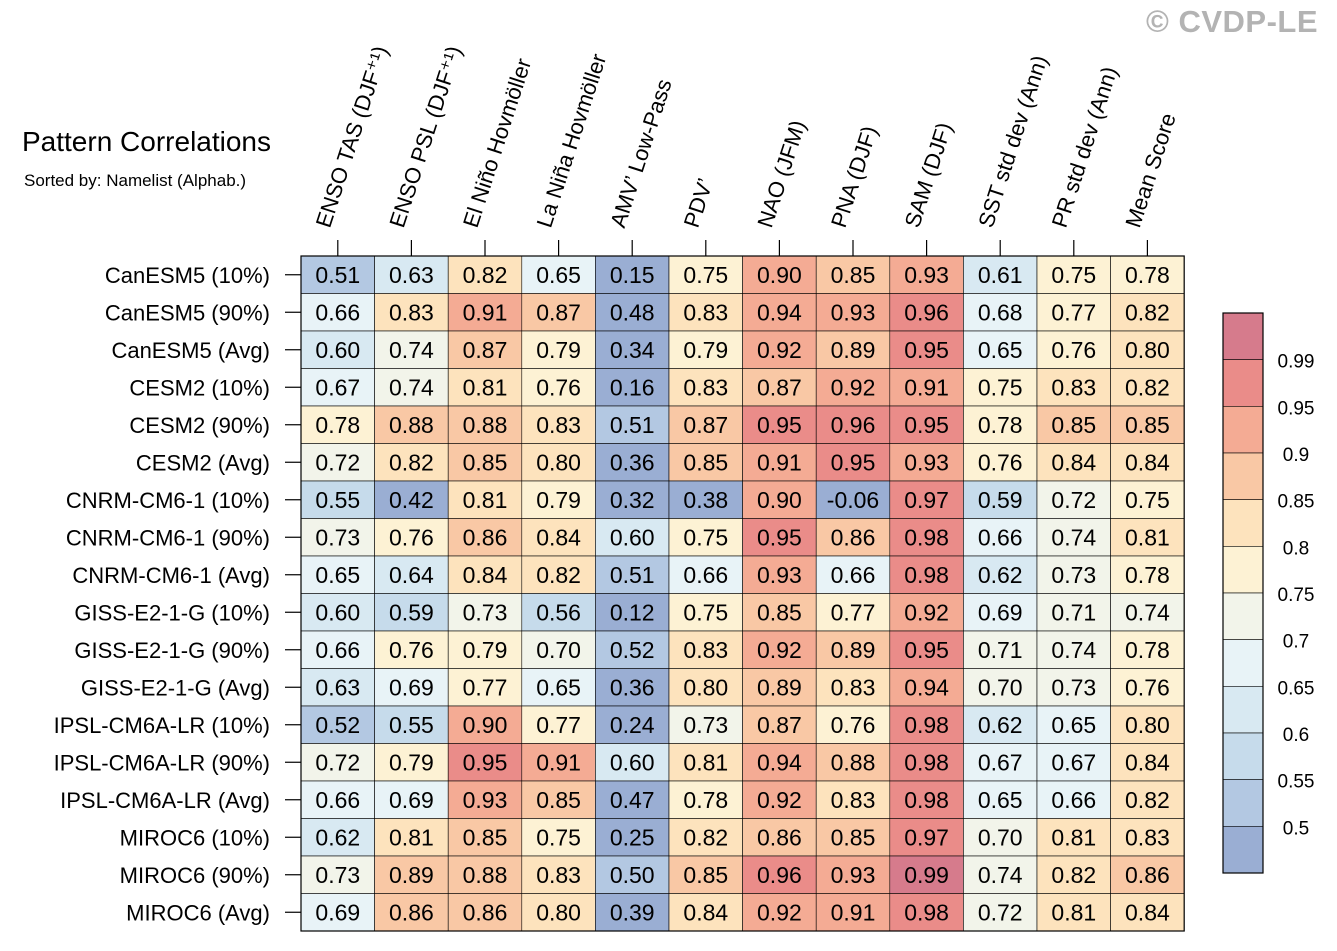 The width and height of the screenshot is (1337, 951). Describe the element at coordinates (337, 275) in the screenshot. I see `cell-value-label: 0.51` at that location.